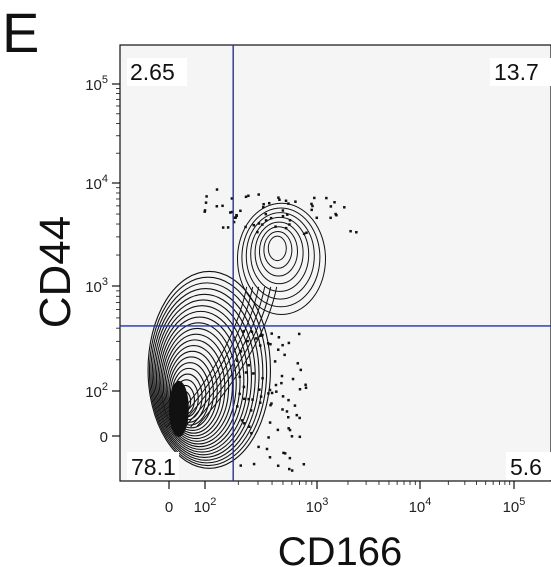 The height and width of the screenshot is (567, 551). I want to click on y-axis: 0 10² 10³ 10⁴ 10⁵, so click(102, 260).